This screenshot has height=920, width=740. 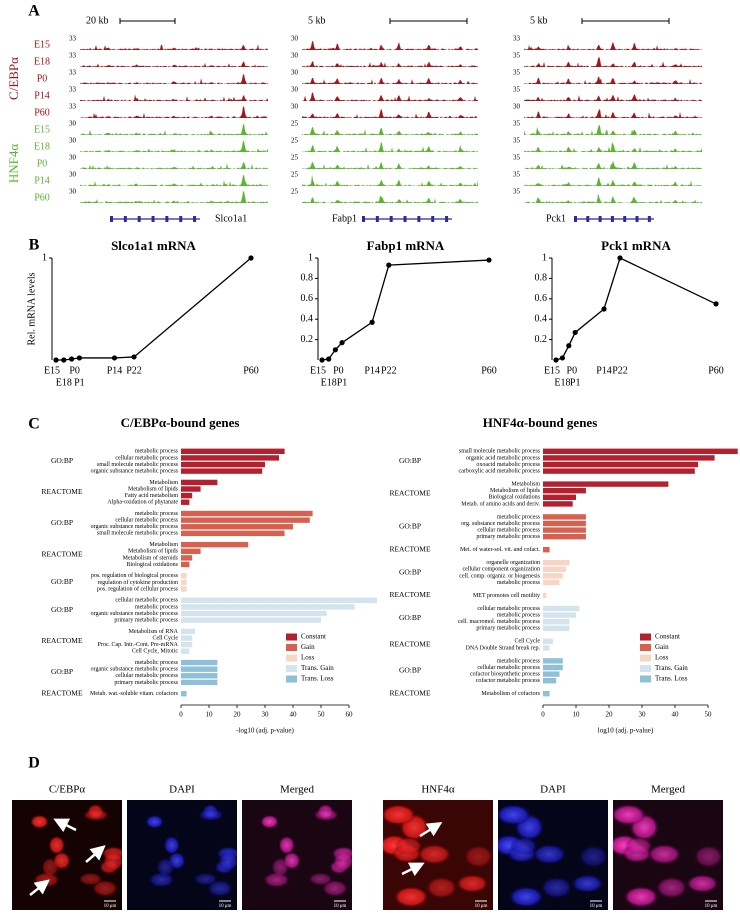 What do you see at coordinates (155, 652) in the screenshot?
I see `term-label: Cell Cycle, Mitotic` at bounding box center [155, 652].